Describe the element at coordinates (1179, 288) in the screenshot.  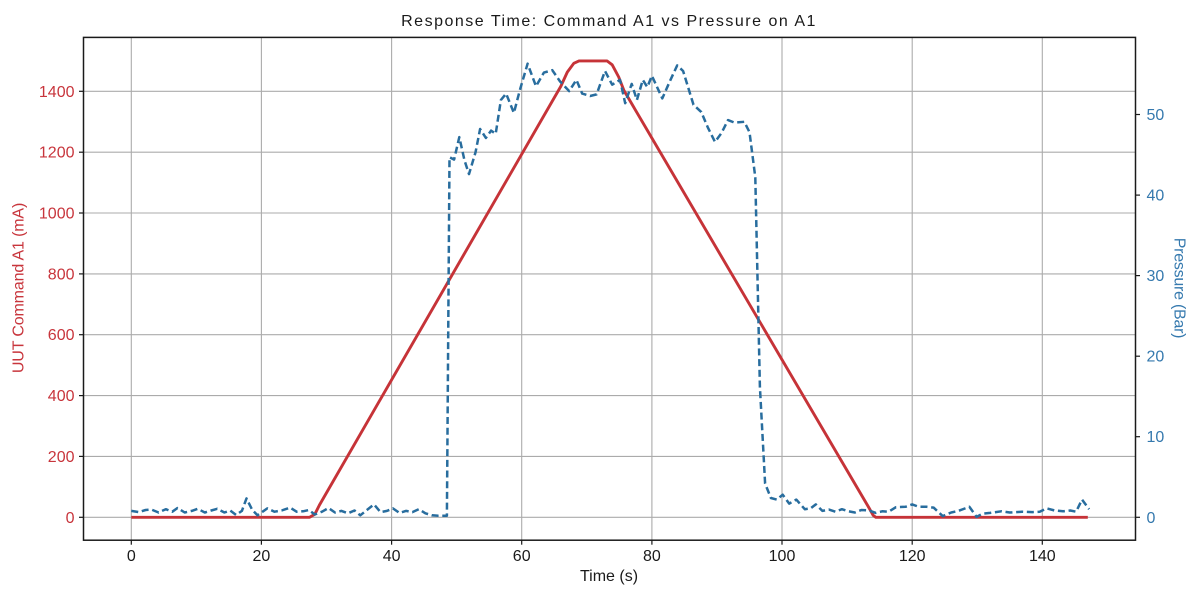
I see `svg-text: Pressure (Bar)` at that location.